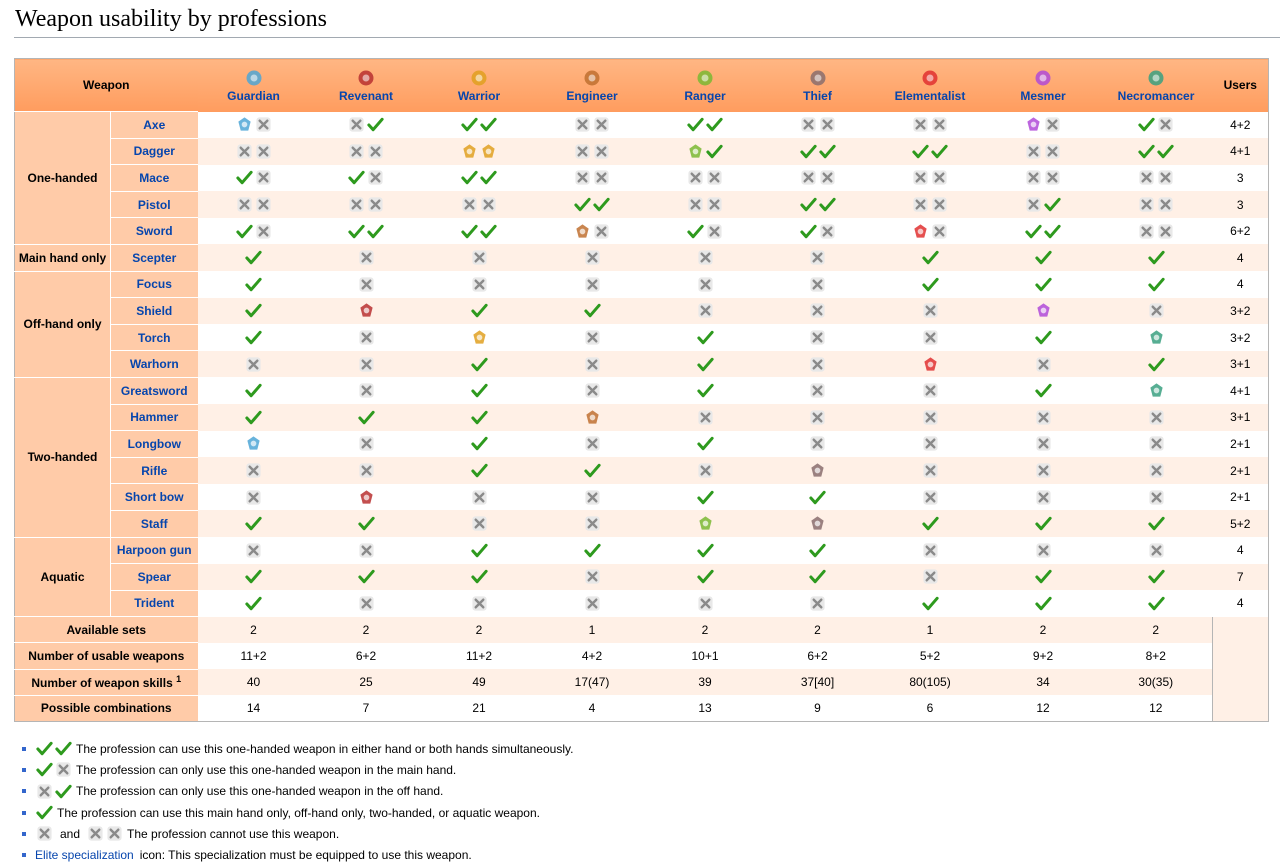 The height and width of the screenshot is (866, 1280). I want to click on weapon-link: Short bow, so click(154, 497).